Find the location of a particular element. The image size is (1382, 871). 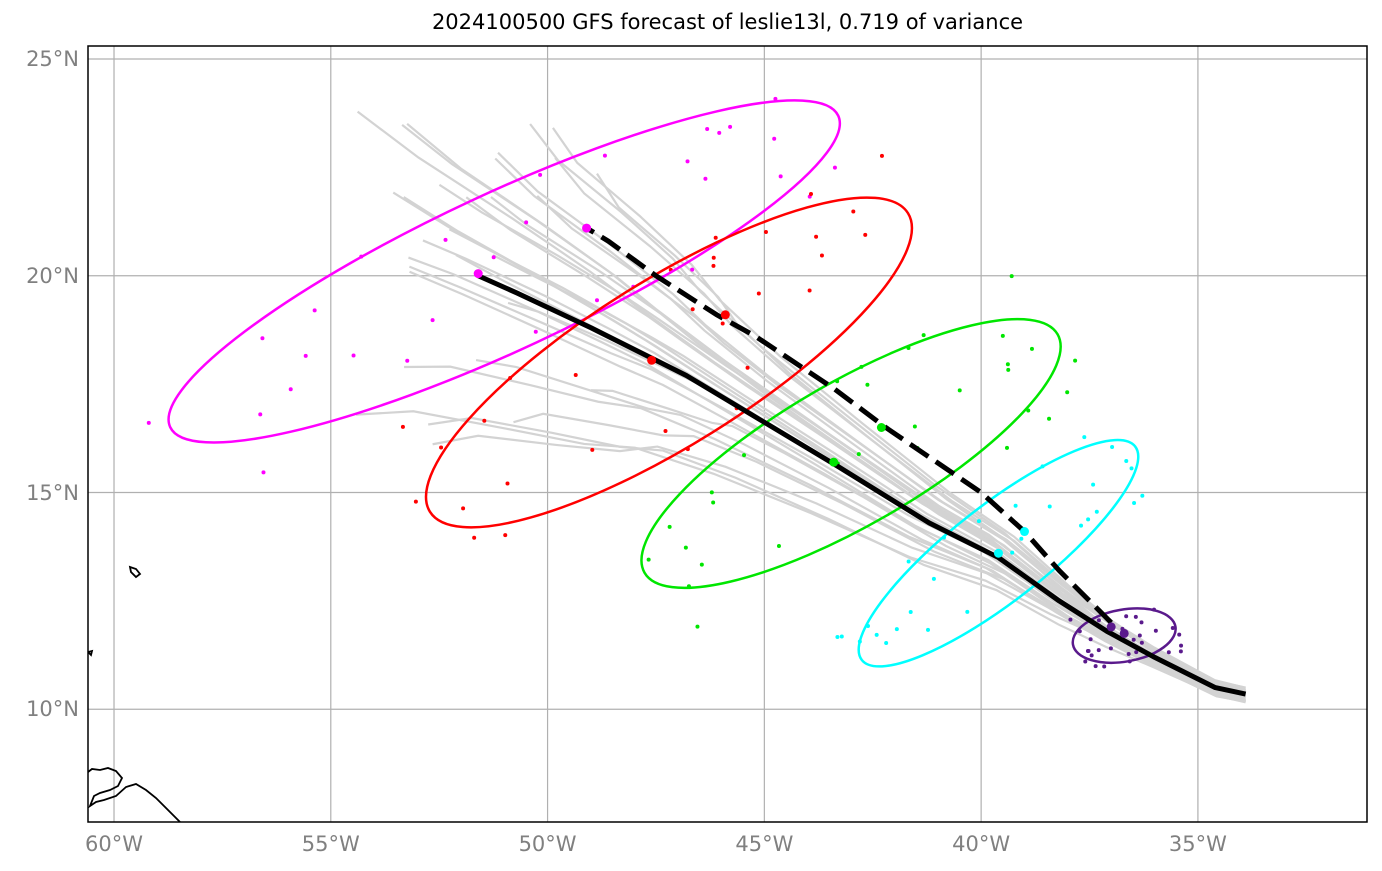

lon-tick-label: 45°W is located at coordinates (764, 844).